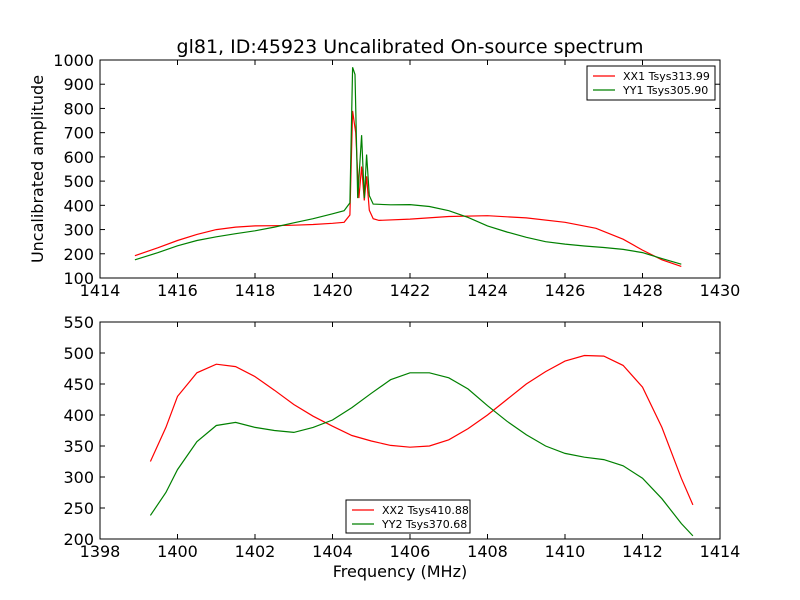 The height and width of the screenshot is (600, 800). What do you see at coordinates (78, 508) in the screenshot?
I see `y-tick-label: 250` at bounding box center [78, 508].